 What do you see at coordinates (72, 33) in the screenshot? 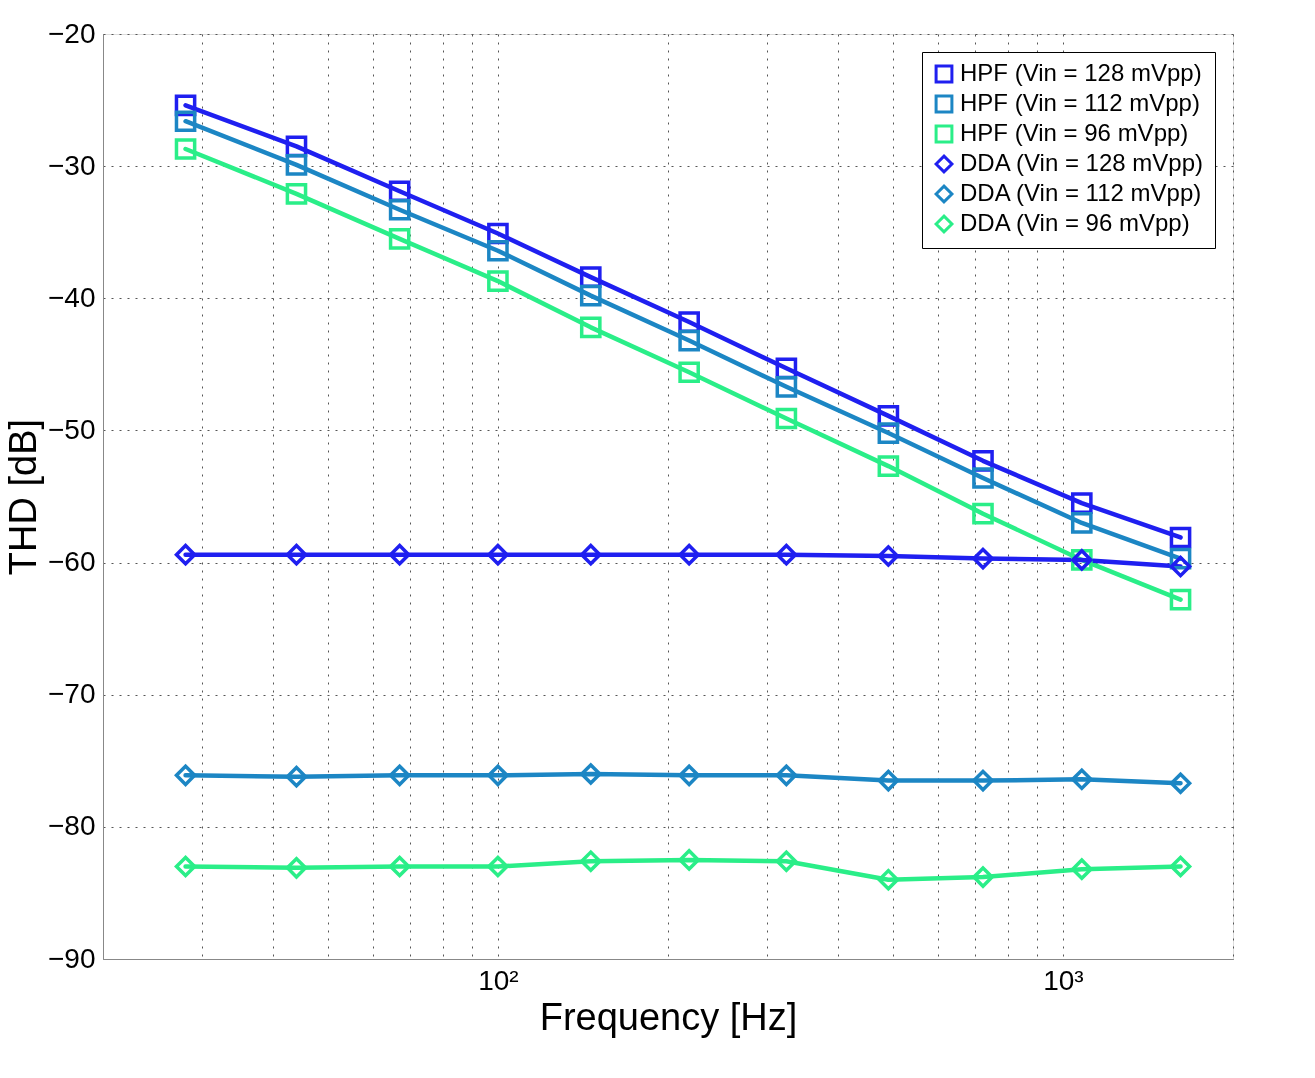
I see `y-tick-label: −20` at bounding box center [72, 33].